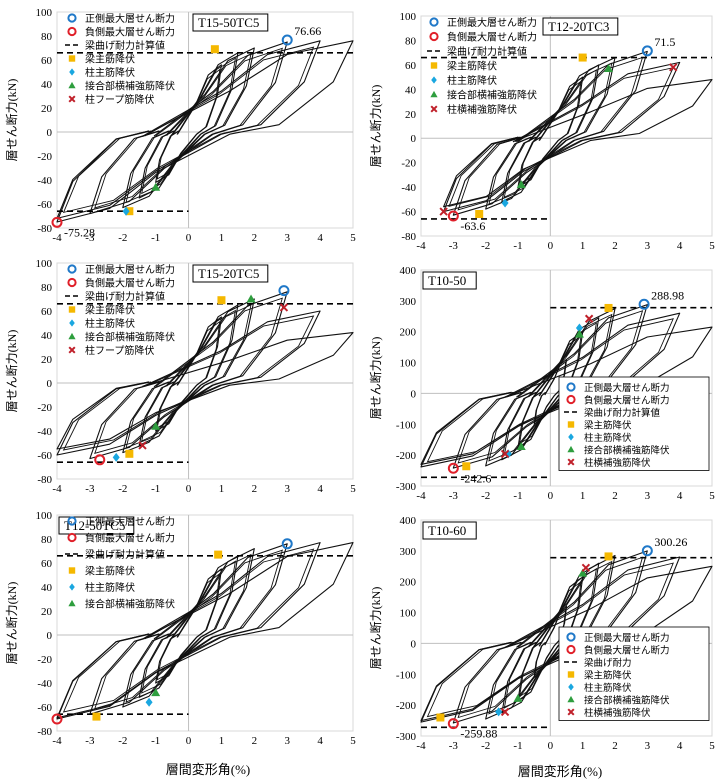 This screenshot has width=716, height=780. What do you see at coordinates (408, 333) in the screenshot?
I see `y-tick-label: 200` at bounding box center [408, 333].